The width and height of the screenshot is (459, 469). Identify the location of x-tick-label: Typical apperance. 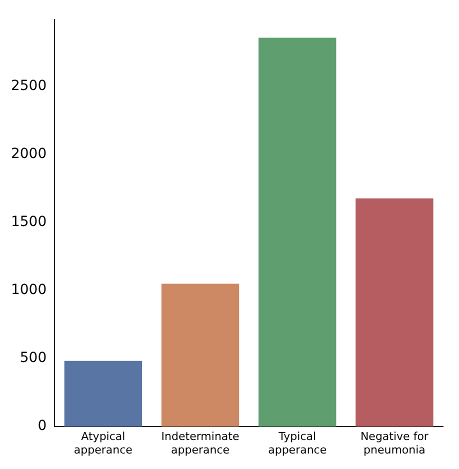
(297, 443).